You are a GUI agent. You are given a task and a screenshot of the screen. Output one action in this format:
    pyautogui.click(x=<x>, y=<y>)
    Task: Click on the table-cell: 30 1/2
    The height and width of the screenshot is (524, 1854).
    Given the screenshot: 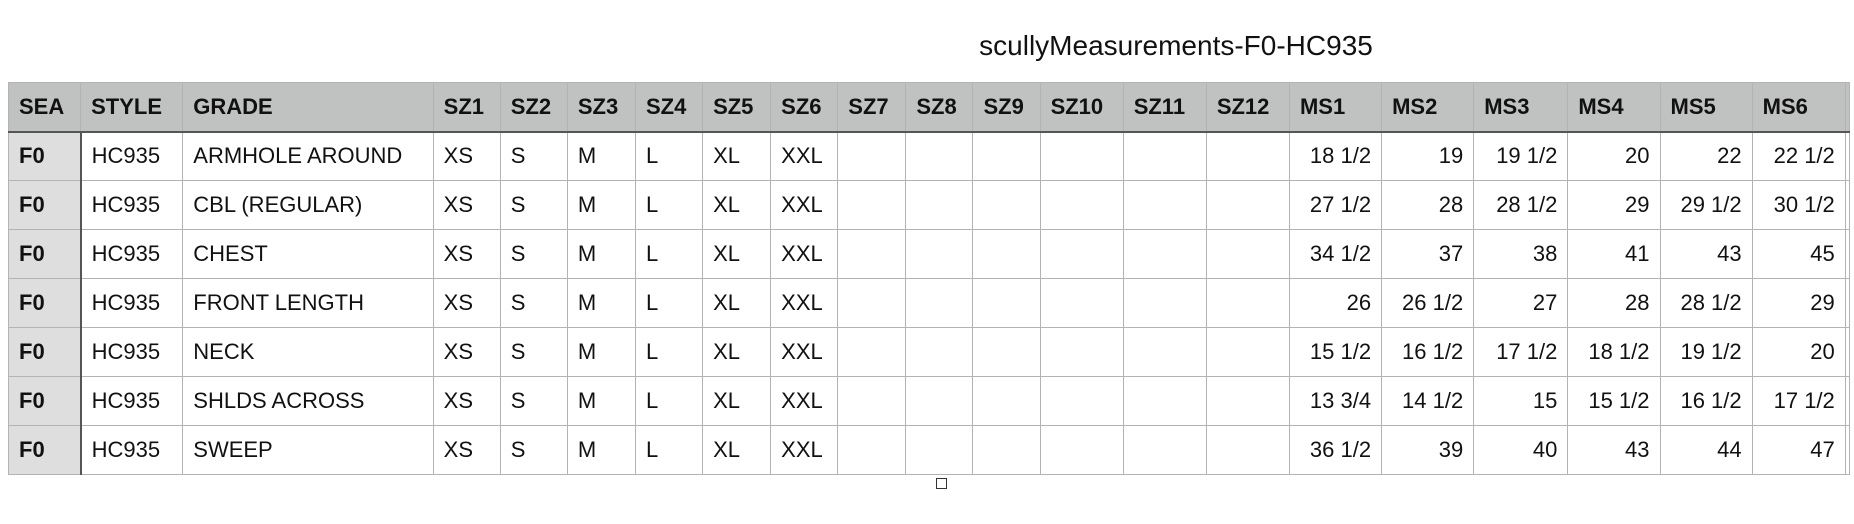 What is the action you would take?
    pyautogui.click(x=1798, y=205)
    